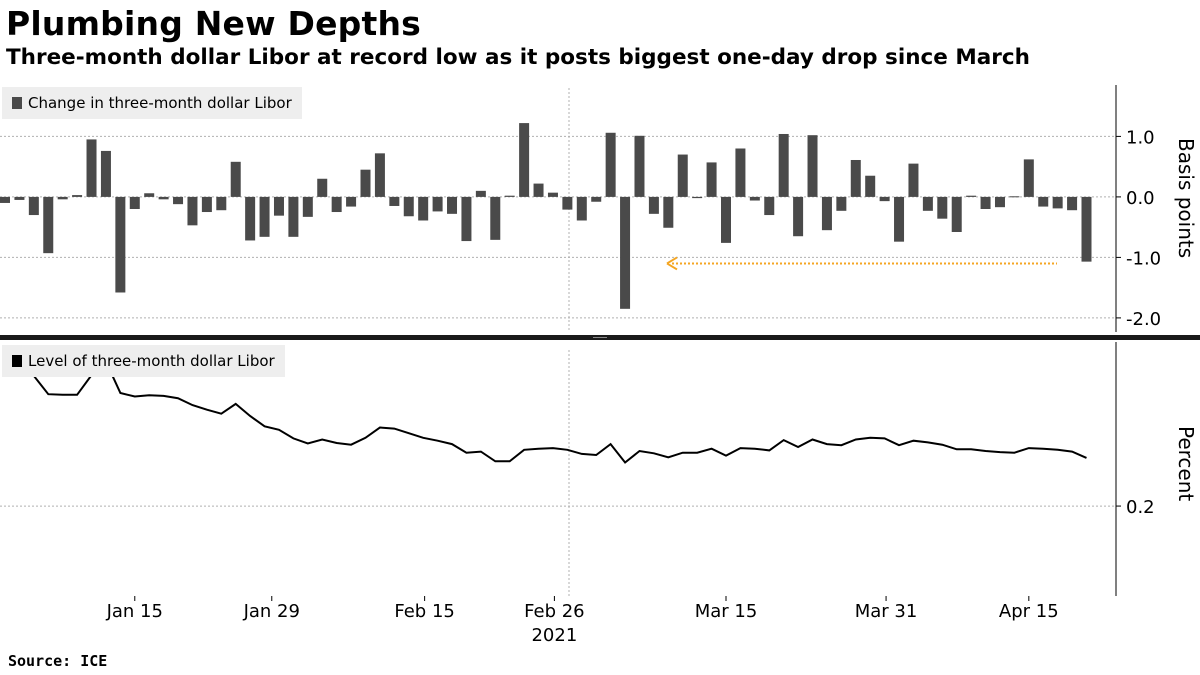 The width and height of the screenshot is (1200, 675). Describe the element at coordinates (1186, 464) in the screenshot. I see `line-y-axis-label: Percent` at that location.